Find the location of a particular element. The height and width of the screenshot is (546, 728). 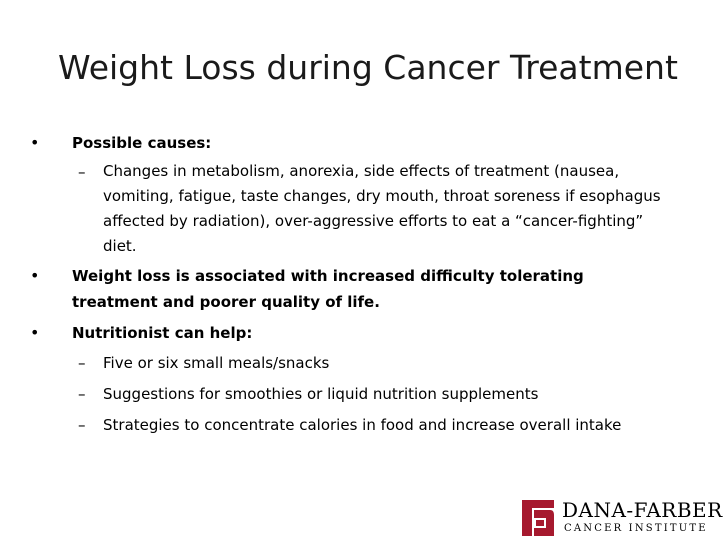

slide-title: Weight Loss during Cancer Treatment is located at coordinates (368, 67).